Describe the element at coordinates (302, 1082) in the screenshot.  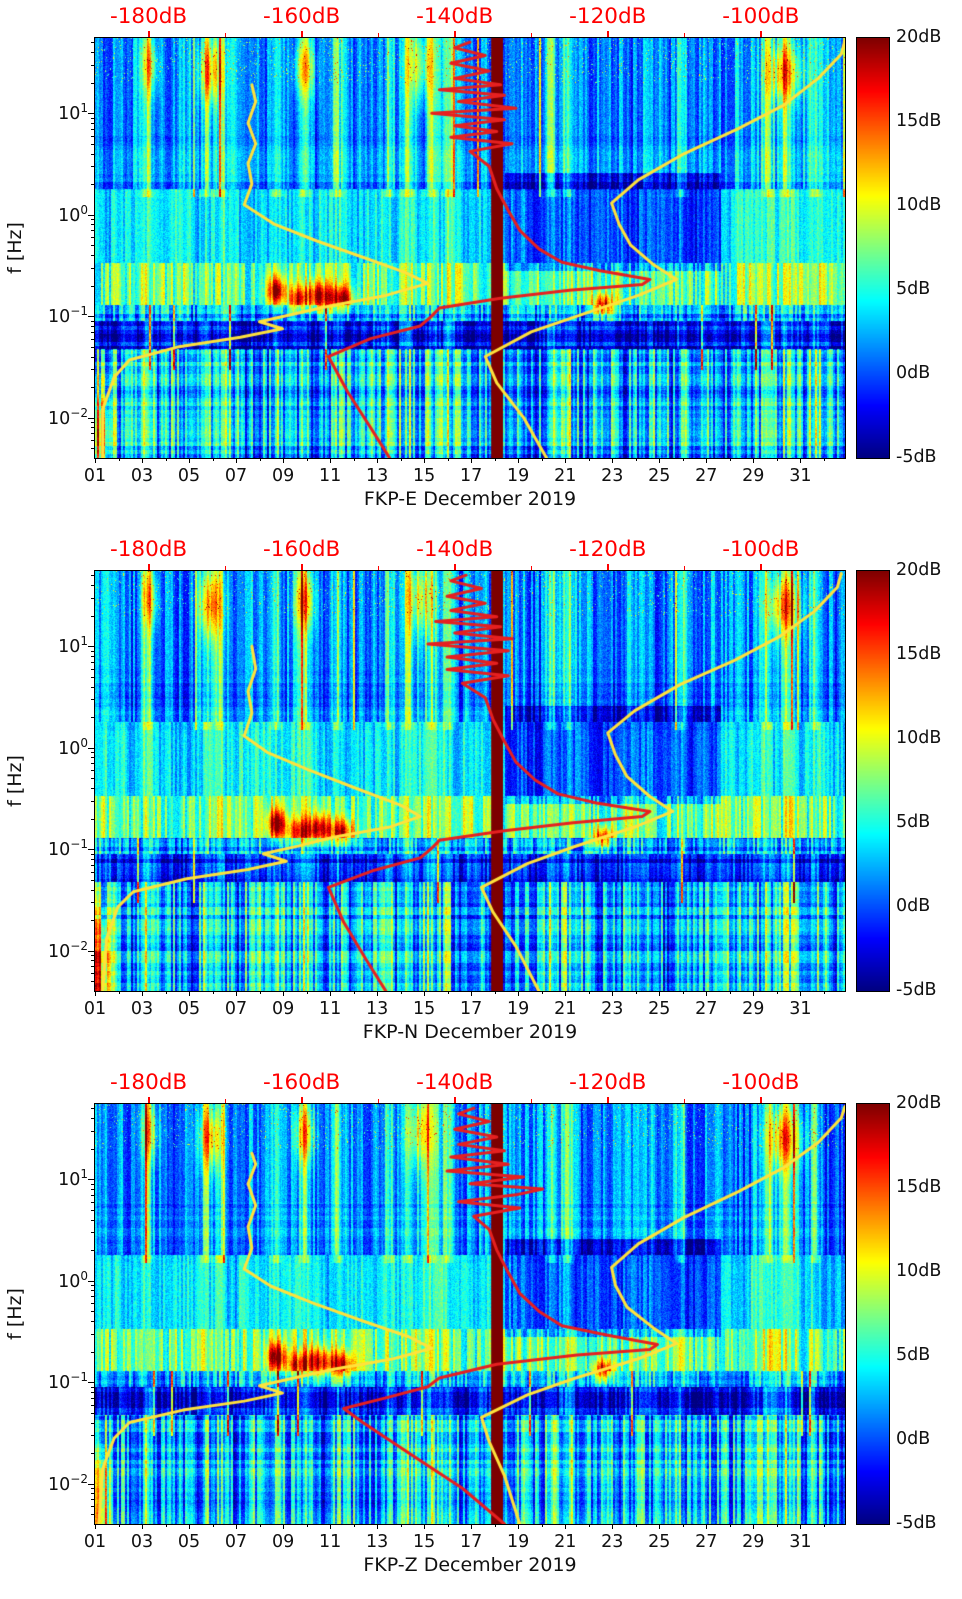
I see `top-axis-tick-label: -160dB` at that location.